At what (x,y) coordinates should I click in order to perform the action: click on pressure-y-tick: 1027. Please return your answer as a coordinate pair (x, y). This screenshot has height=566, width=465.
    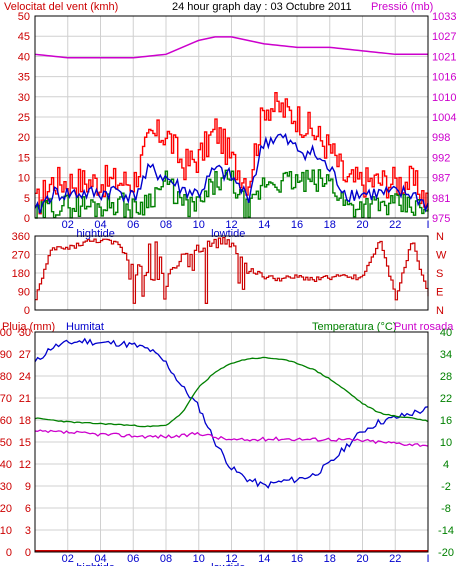
    Looking at the image, I should click on (444, 37).